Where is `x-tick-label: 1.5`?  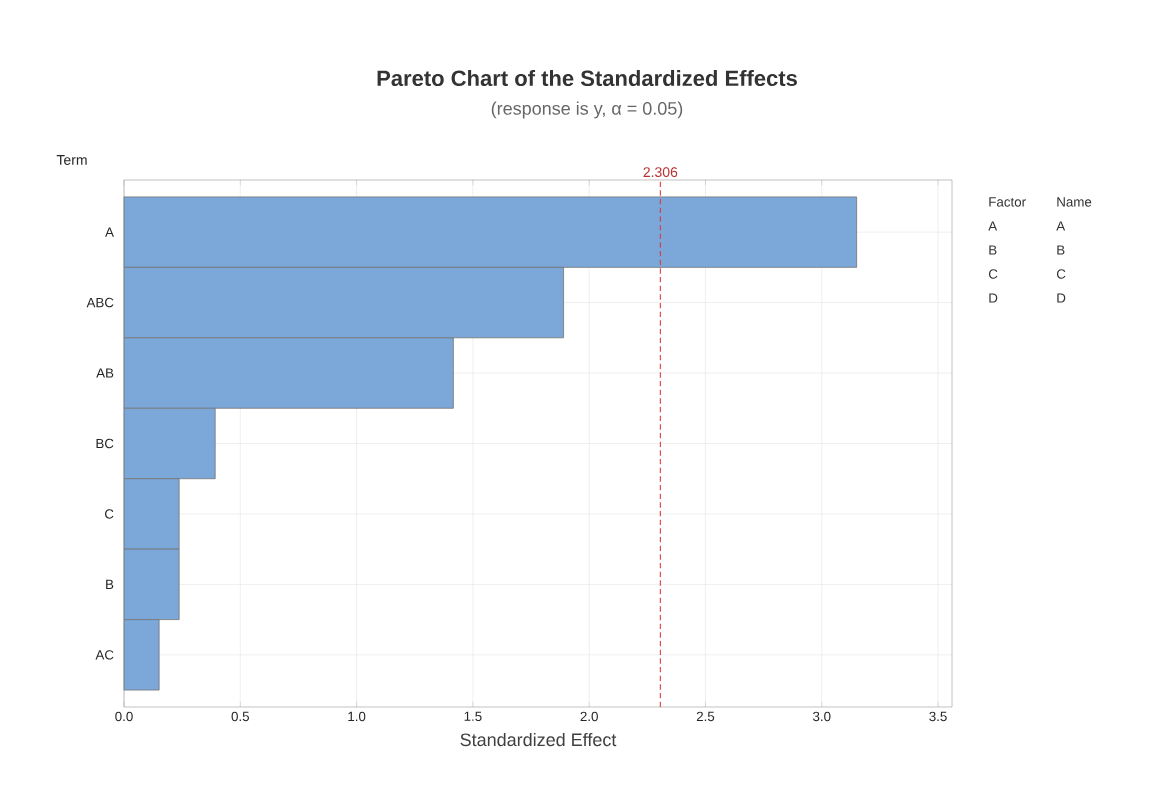 x-tick-label: 1.5 is located at coordinates (473, 716).